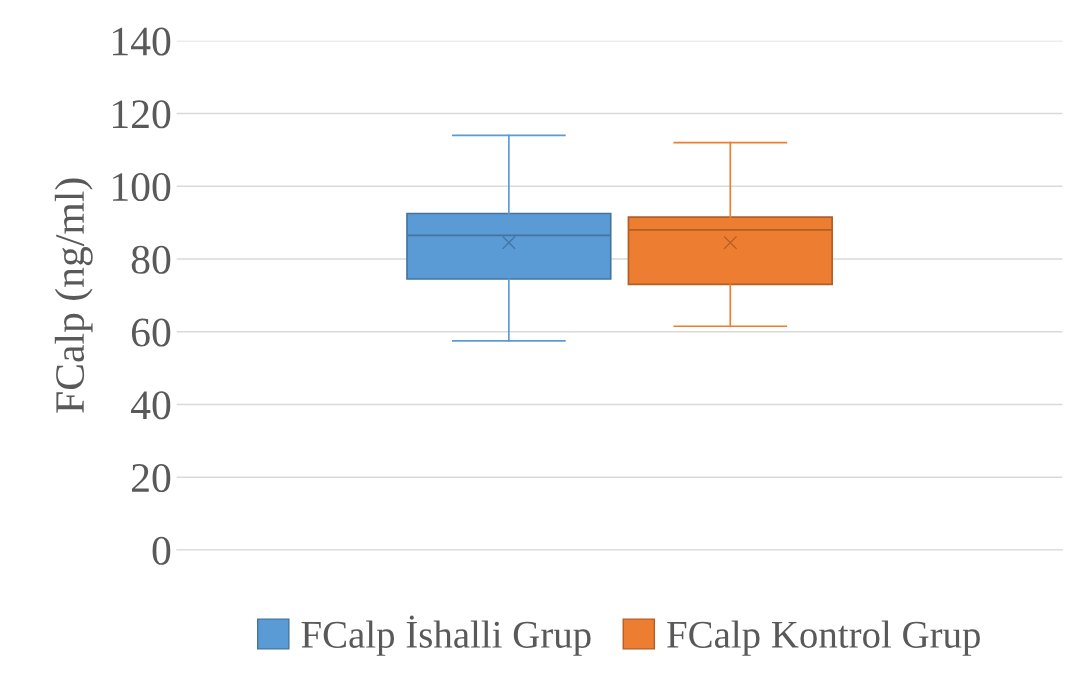 The width and height of the screenshot is (1071, 679). Describe the element at coordinates (142, 187) in the screenshot. I see `y-tick-label: 100` at that location.